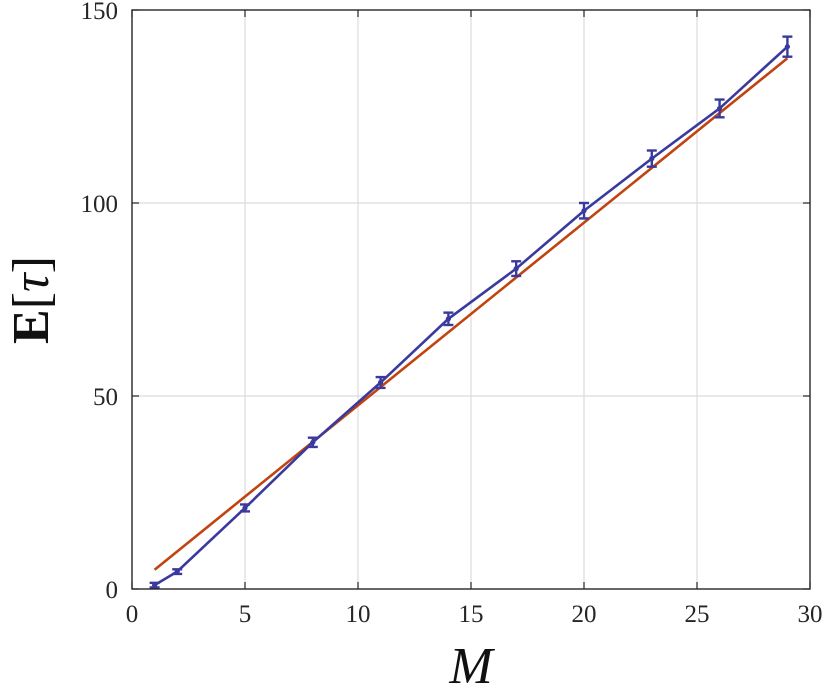 This screenshot has height=689, width=830. What do you see at coordinates (471, 663) in the screenshot?
I see `x-axis-label: M` at bounding box center [471, 663].